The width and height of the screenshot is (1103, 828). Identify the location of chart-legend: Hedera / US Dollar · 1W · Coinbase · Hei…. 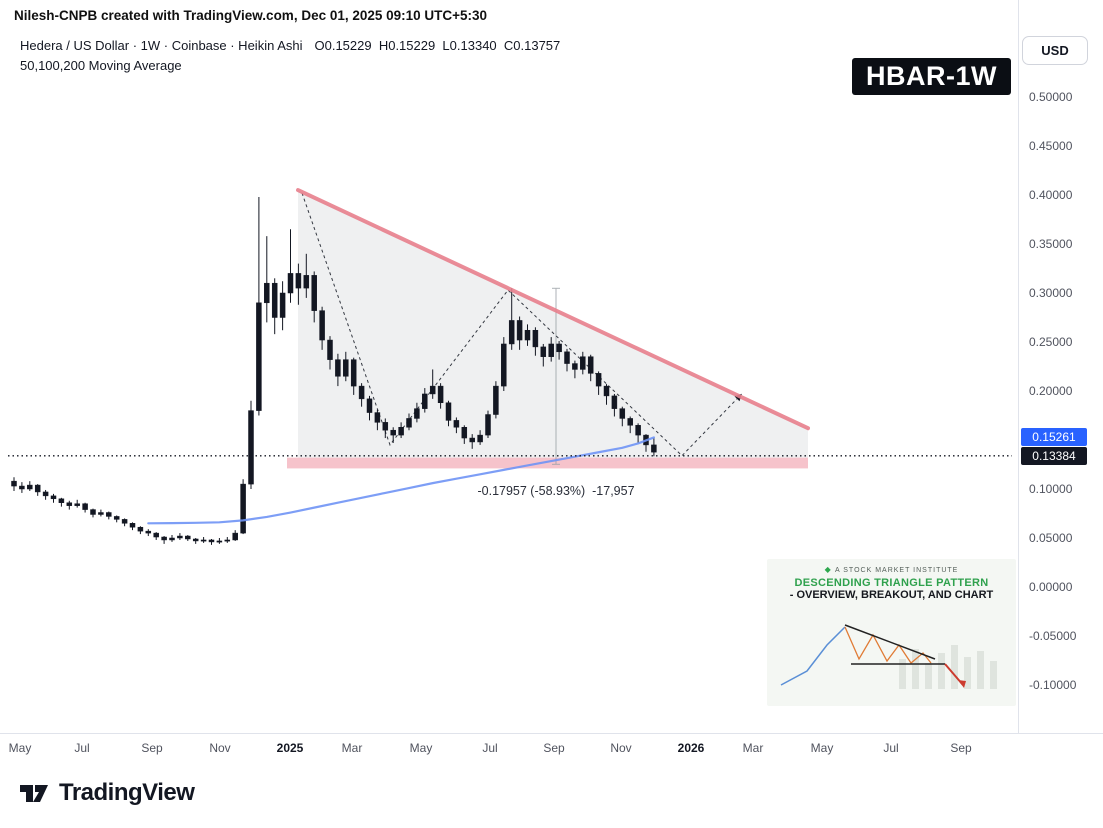
(290, 45).